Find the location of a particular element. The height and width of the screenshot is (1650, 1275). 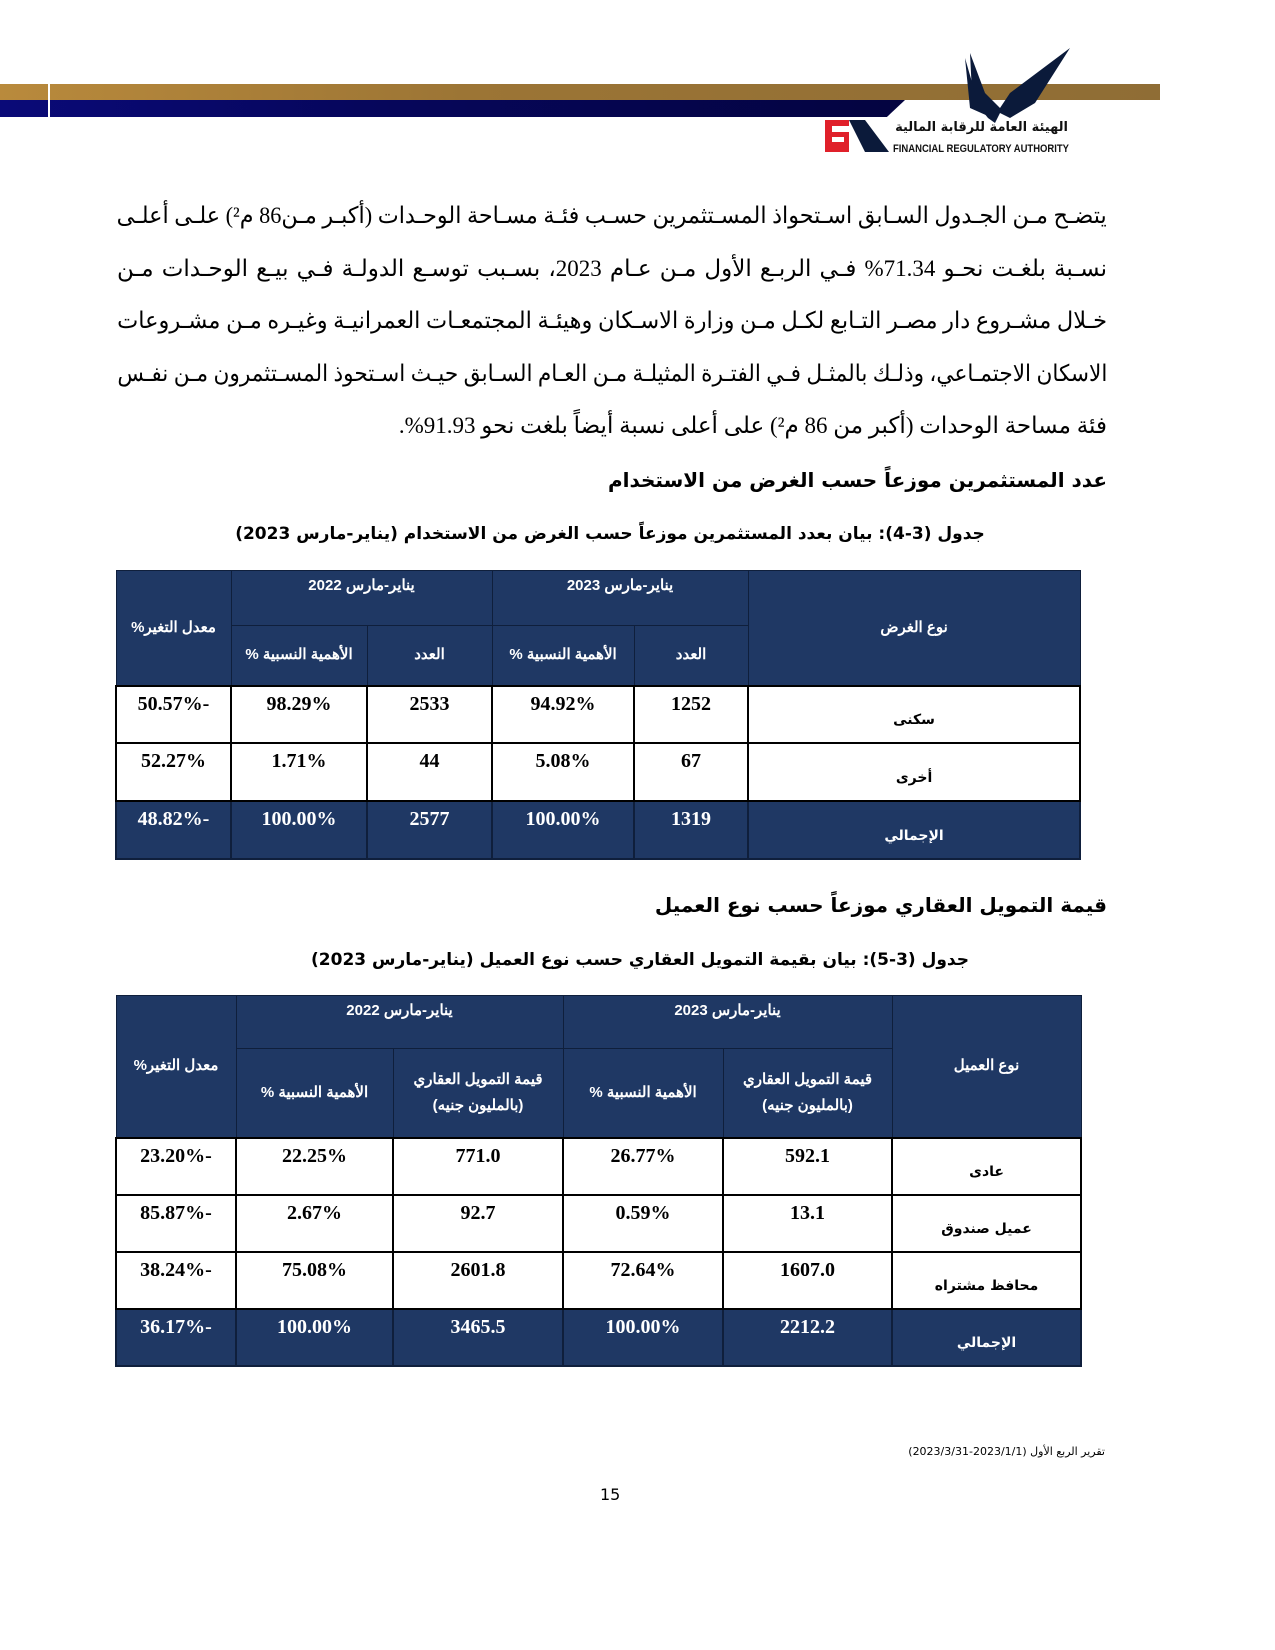

cell-count-2023: 1319 is located at coordinates (691, 829).